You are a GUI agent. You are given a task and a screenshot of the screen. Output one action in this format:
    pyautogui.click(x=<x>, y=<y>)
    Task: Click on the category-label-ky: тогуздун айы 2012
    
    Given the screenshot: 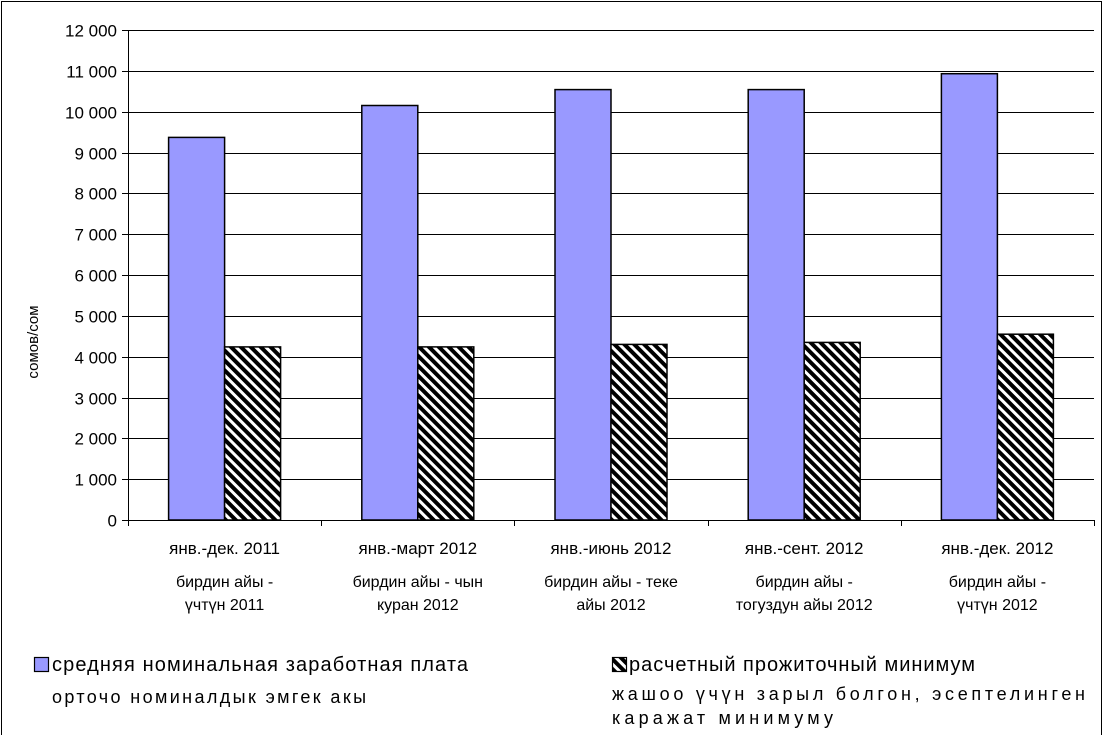 What is the action you would take?
    pyautogui.click(x=804, y=605)
    